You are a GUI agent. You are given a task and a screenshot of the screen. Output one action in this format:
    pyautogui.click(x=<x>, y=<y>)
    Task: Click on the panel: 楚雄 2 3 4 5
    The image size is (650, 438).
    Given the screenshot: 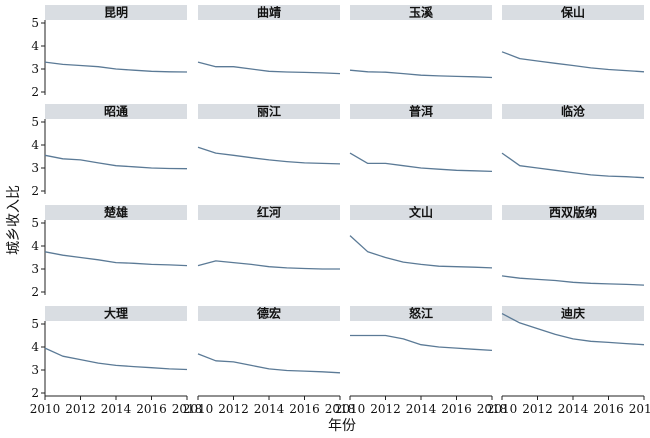 What is the action you would take?
    pyautogui.click(x=109, y=252)
    